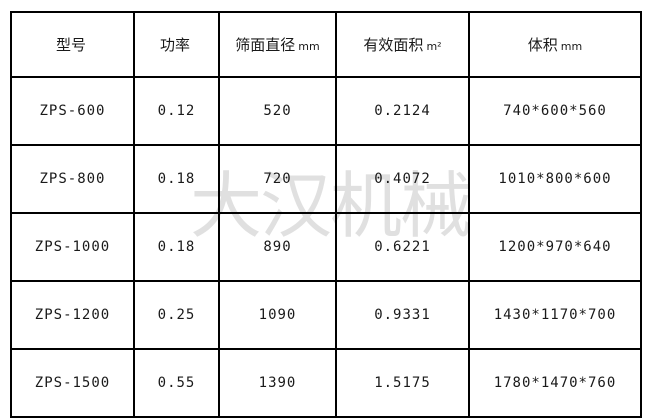 This screenshot has height=418, width=650. Describe the element at coordinates (434, 46) in the screenshot. I see `col-header-unit: m²` at that location.